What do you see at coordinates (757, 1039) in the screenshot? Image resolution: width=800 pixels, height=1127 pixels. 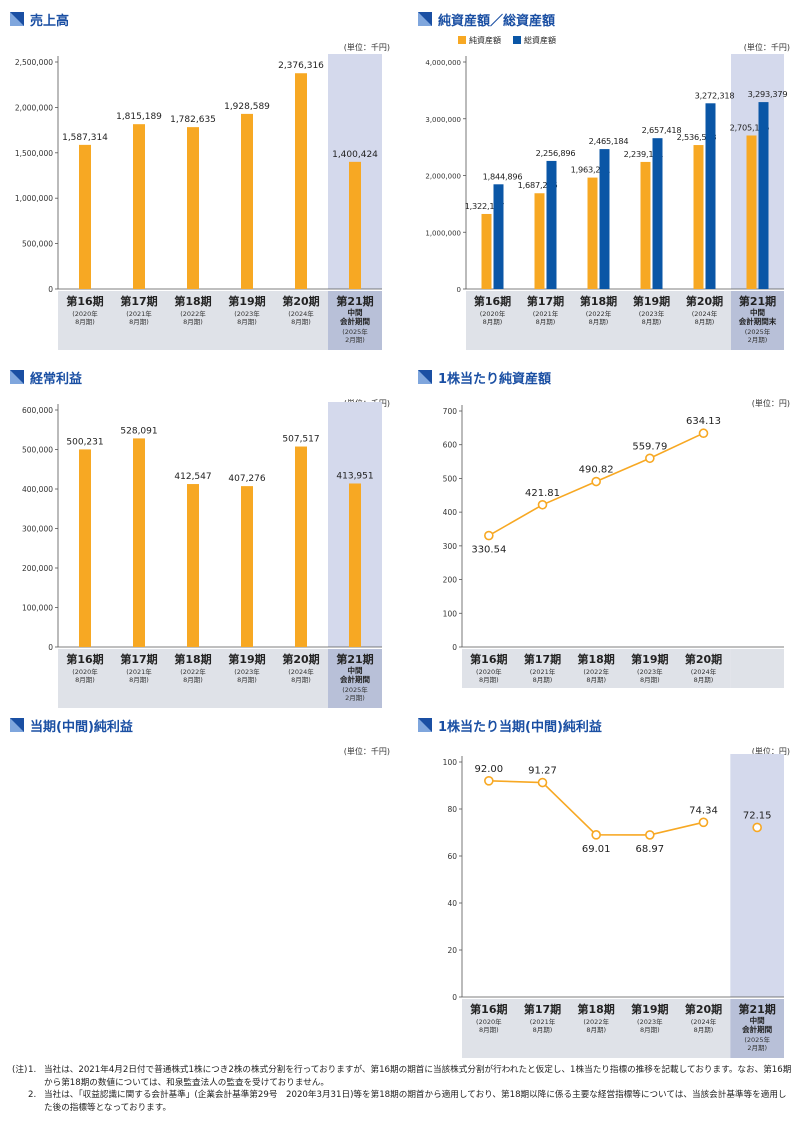 I see `interim-year-label: (2025年` at bounding box center [757, 1039].